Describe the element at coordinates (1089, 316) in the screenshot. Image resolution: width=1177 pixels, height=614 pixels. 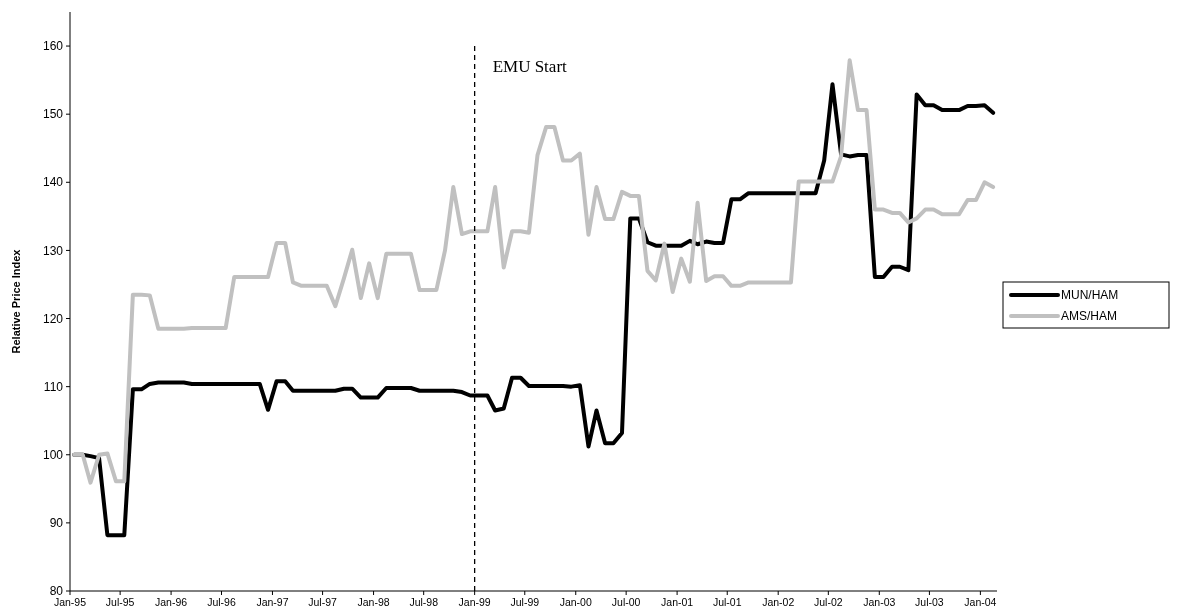
I see `legend-label: AMS/HAM` at that location.